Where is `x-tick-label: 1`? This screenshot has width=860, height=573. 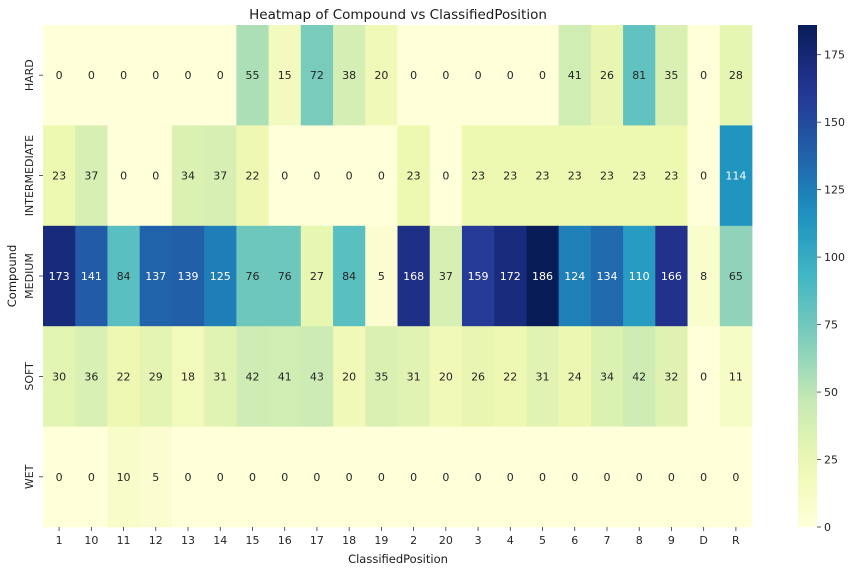
x-tick-label: 1 is located at coordinates (59, 540).